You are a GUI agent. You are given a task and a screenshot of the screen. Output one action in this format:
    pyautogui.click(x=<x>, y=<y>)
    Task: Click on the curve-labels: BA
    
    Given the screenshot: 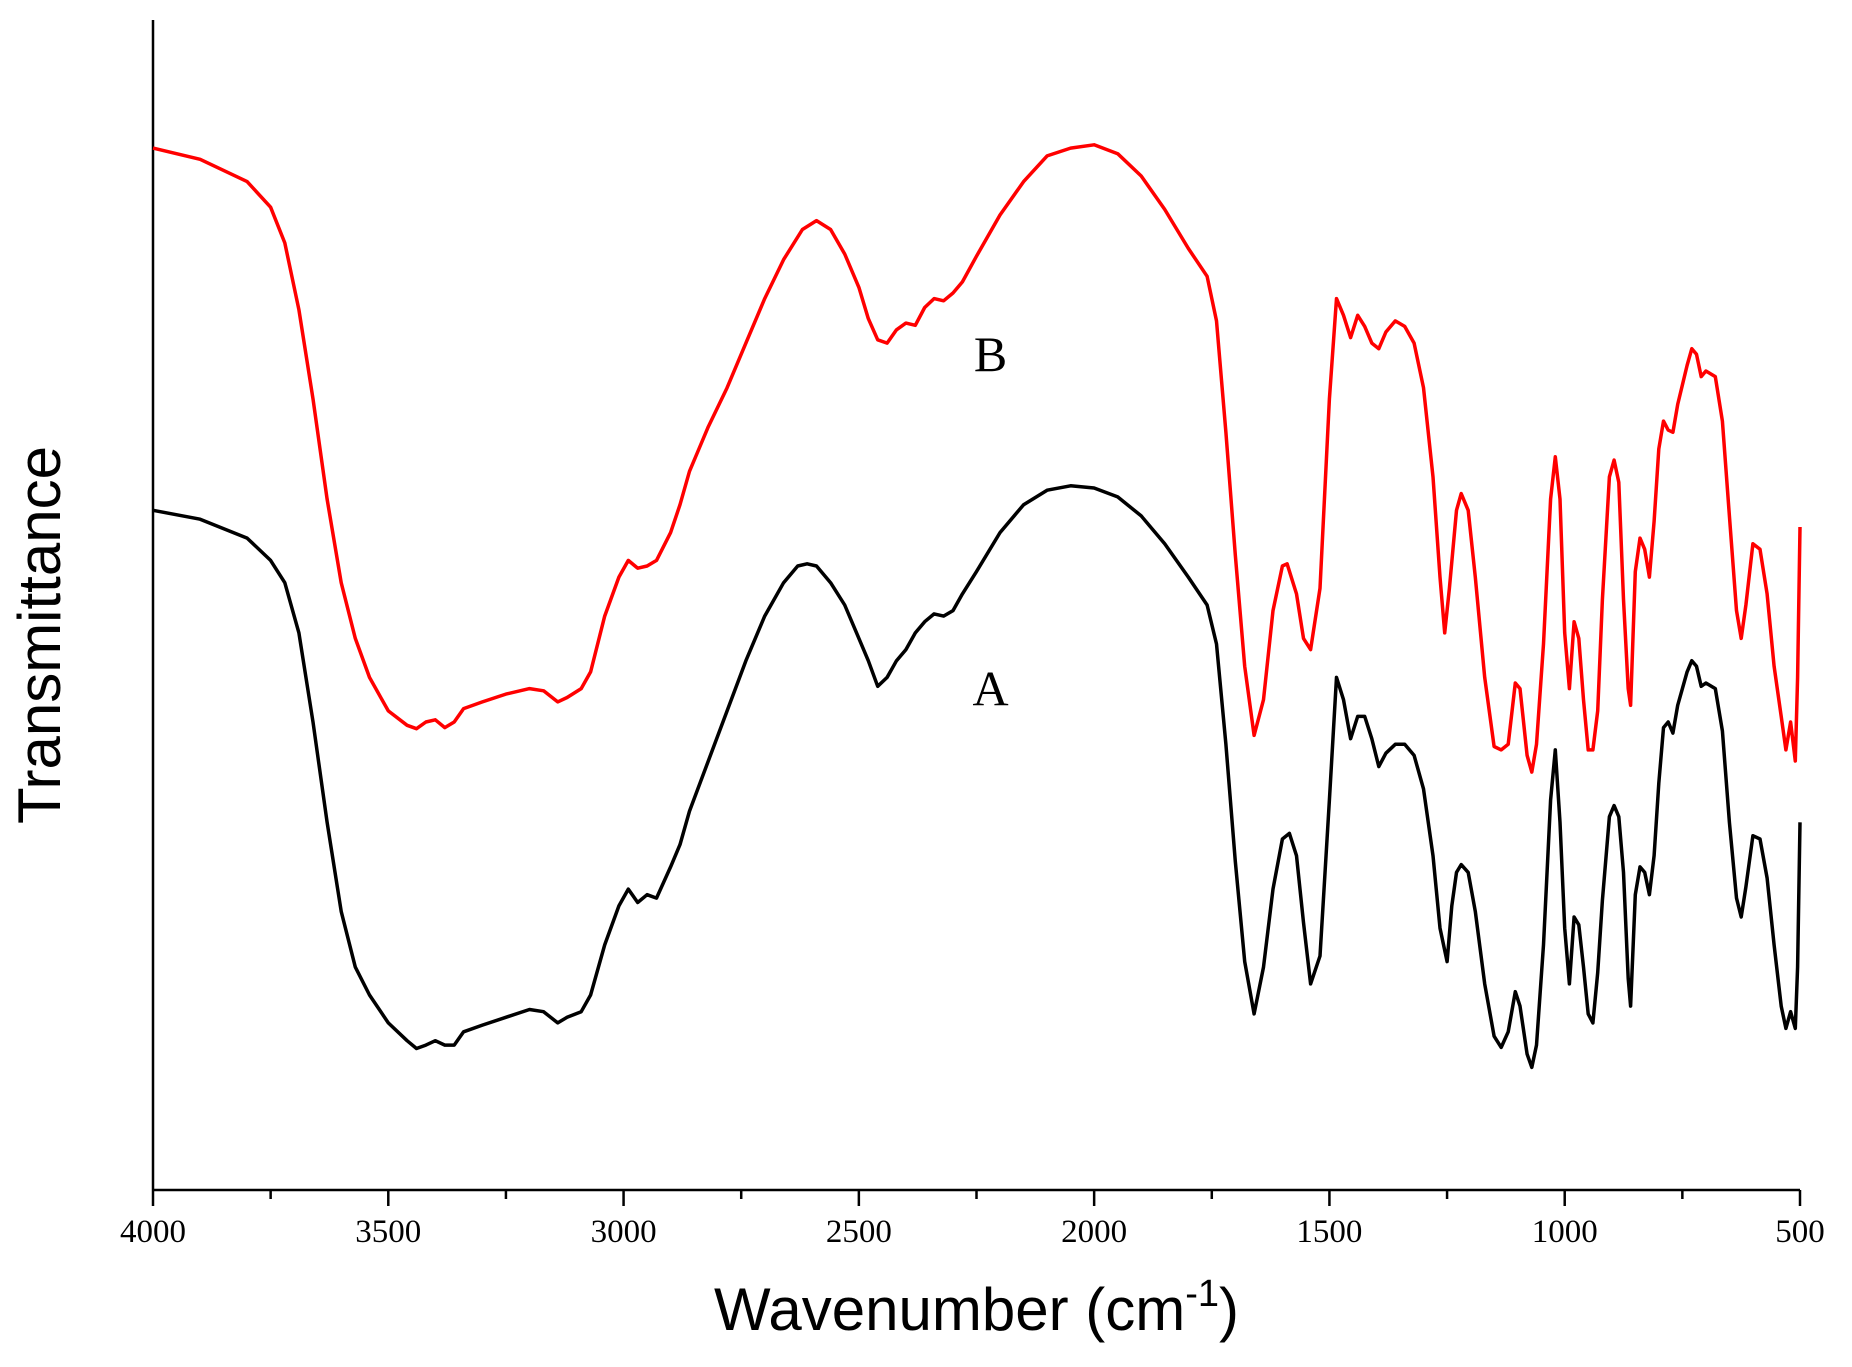 What is the action you would take?
    pyautogui.click(x=991, y=521)
    